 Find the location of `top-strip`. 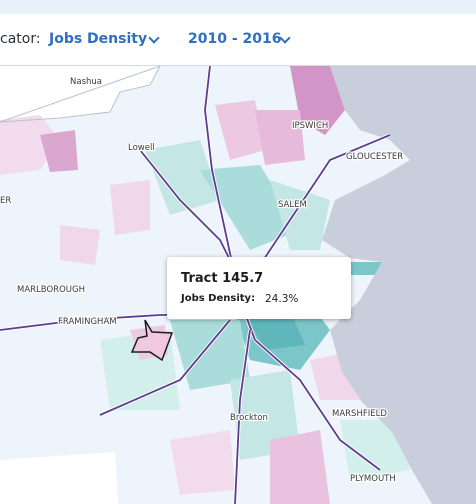

top-strip is located at coordinates (238, 7).